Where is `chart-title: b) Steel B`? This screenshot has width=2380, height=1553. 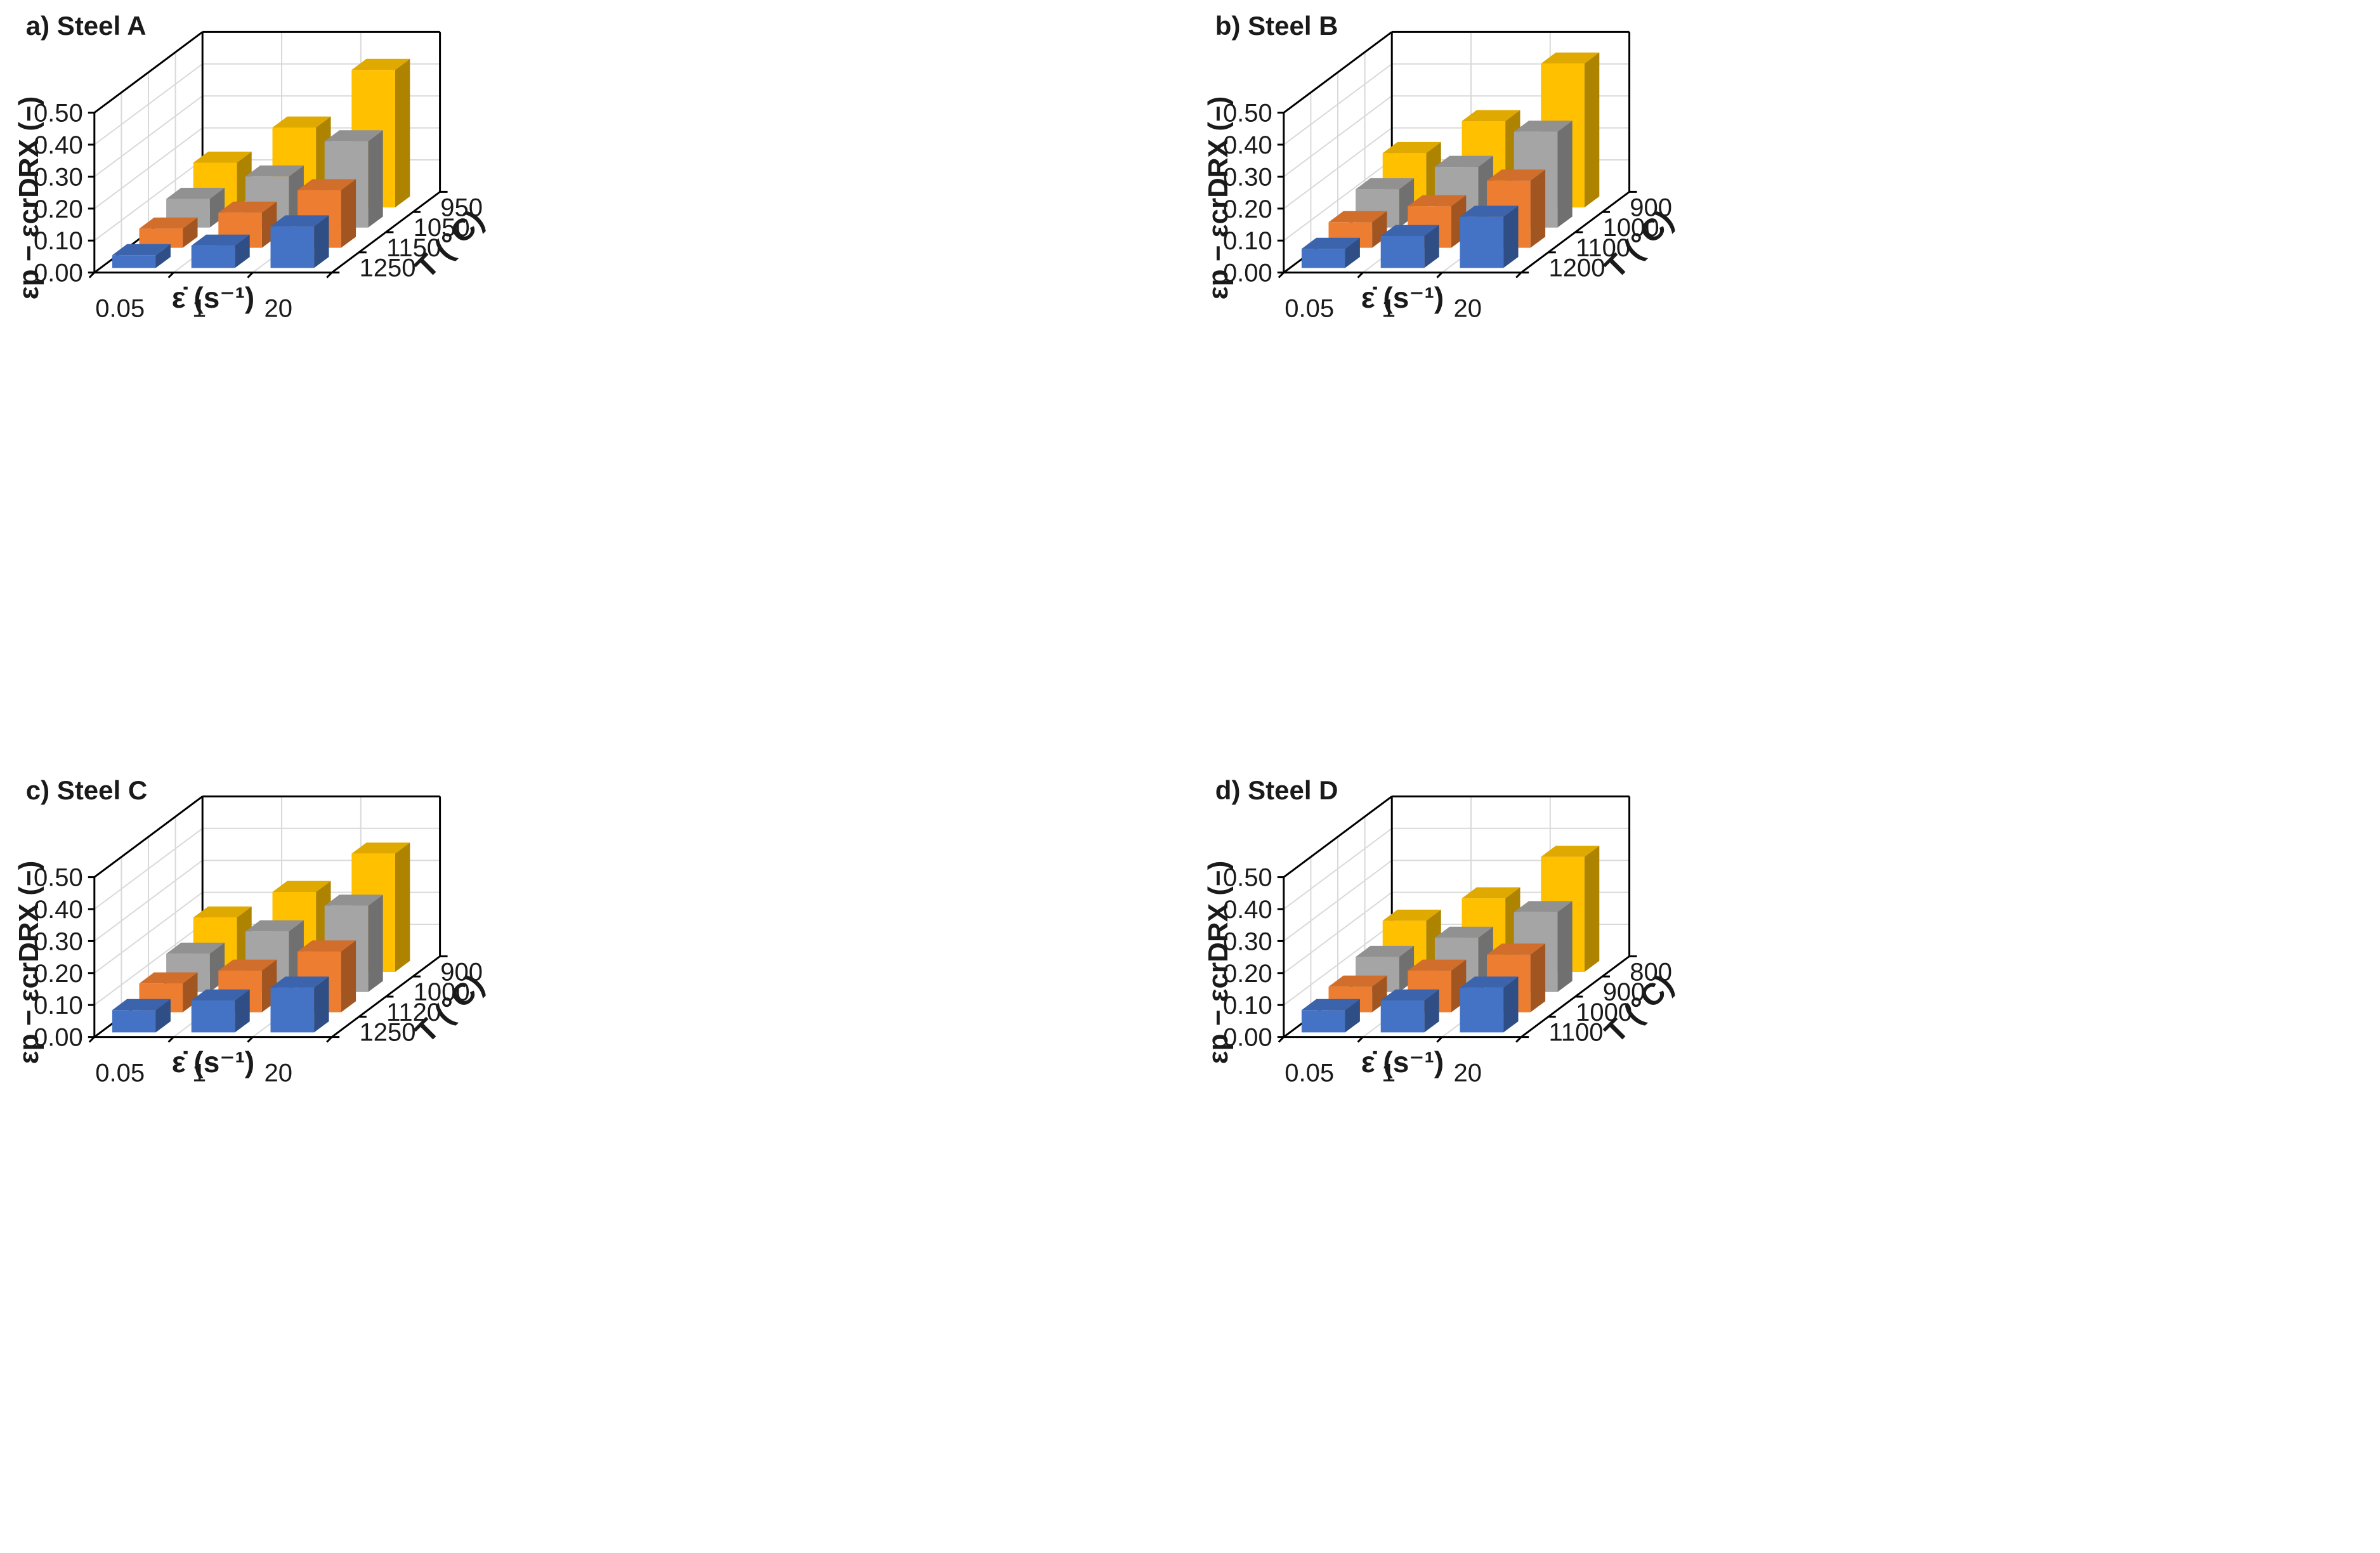
chart-title: b) Steel B is located at coordinates (1276, 26).